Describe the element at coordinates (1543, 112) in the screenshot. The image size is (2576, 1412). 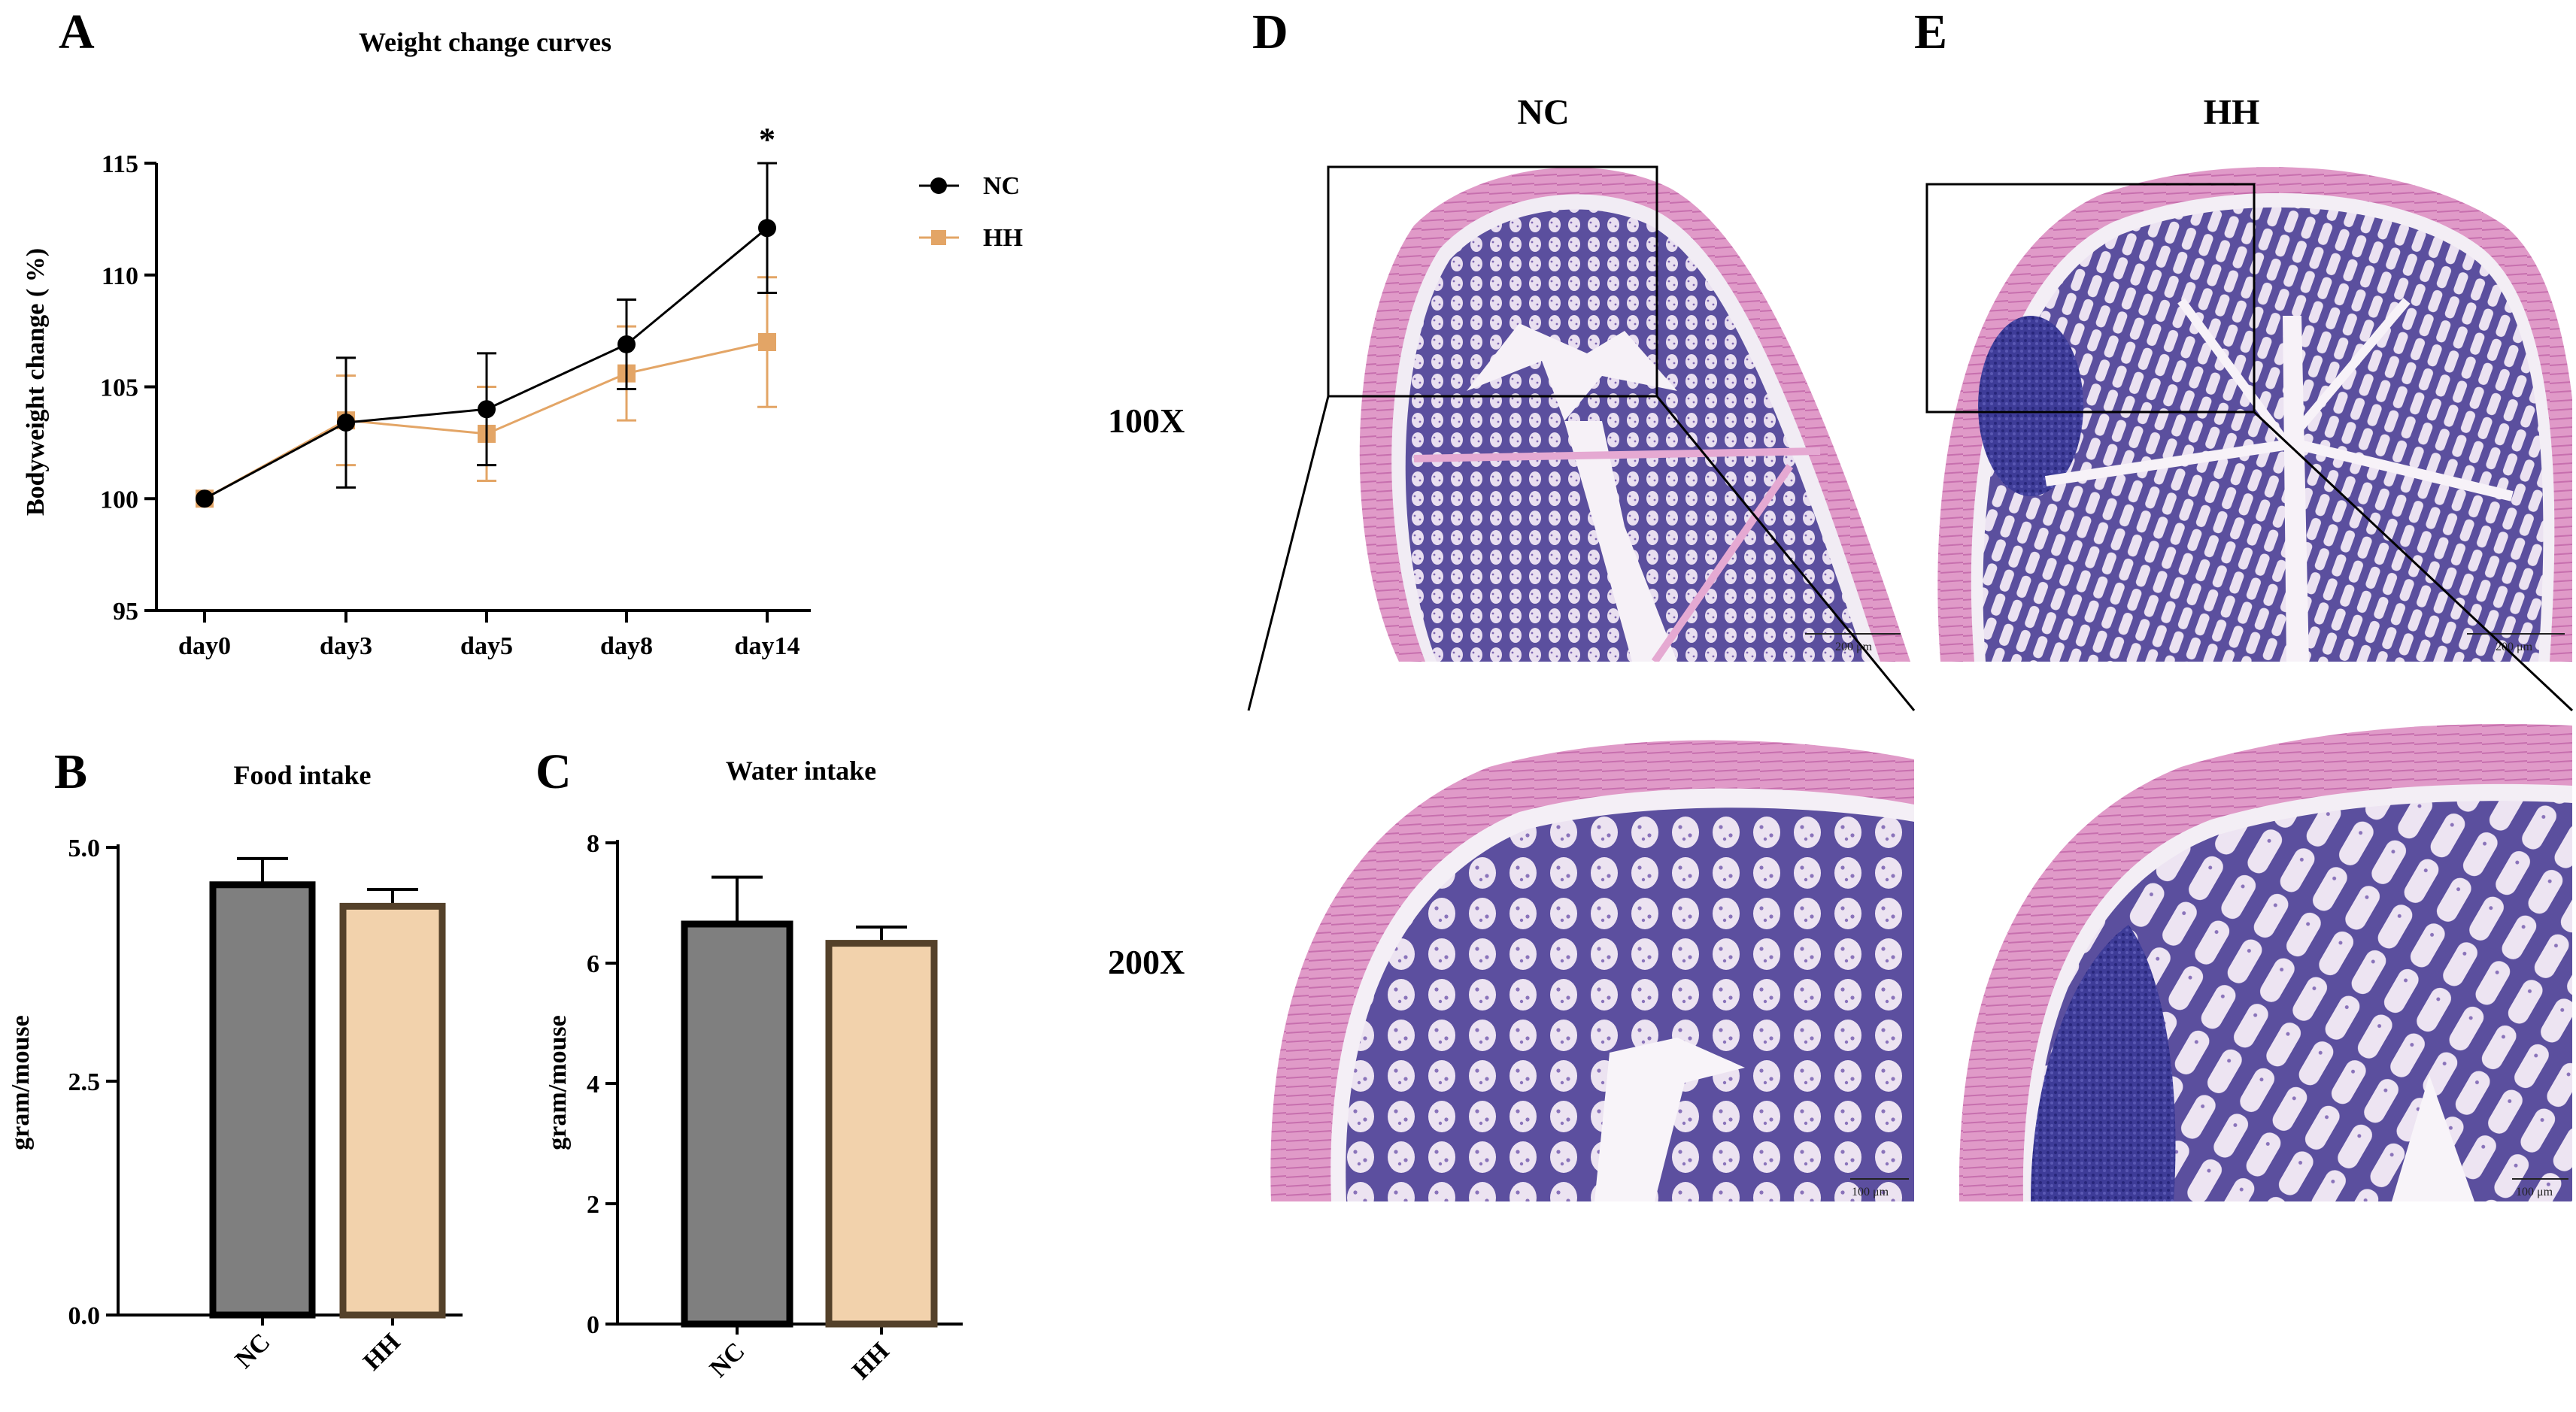
I see `column-label-nc: NC` at that location.